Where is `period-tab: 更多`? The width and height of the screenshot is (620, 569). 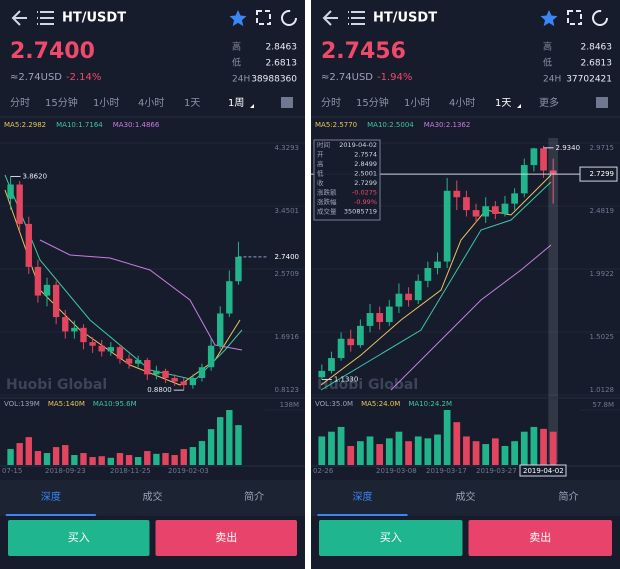 period-tab: 更多 is located at coordinates (549, 102).